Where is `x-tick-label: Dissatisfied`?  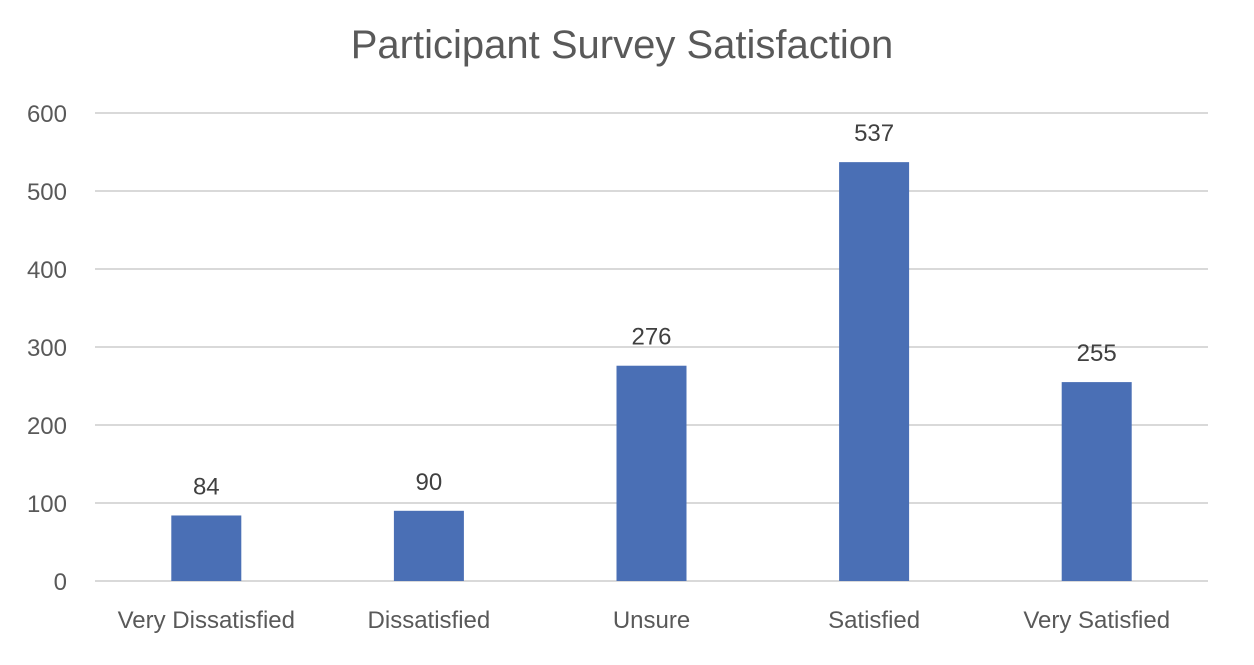
x-tick-label: Dissatisfied is located at coordinates (429, 620).